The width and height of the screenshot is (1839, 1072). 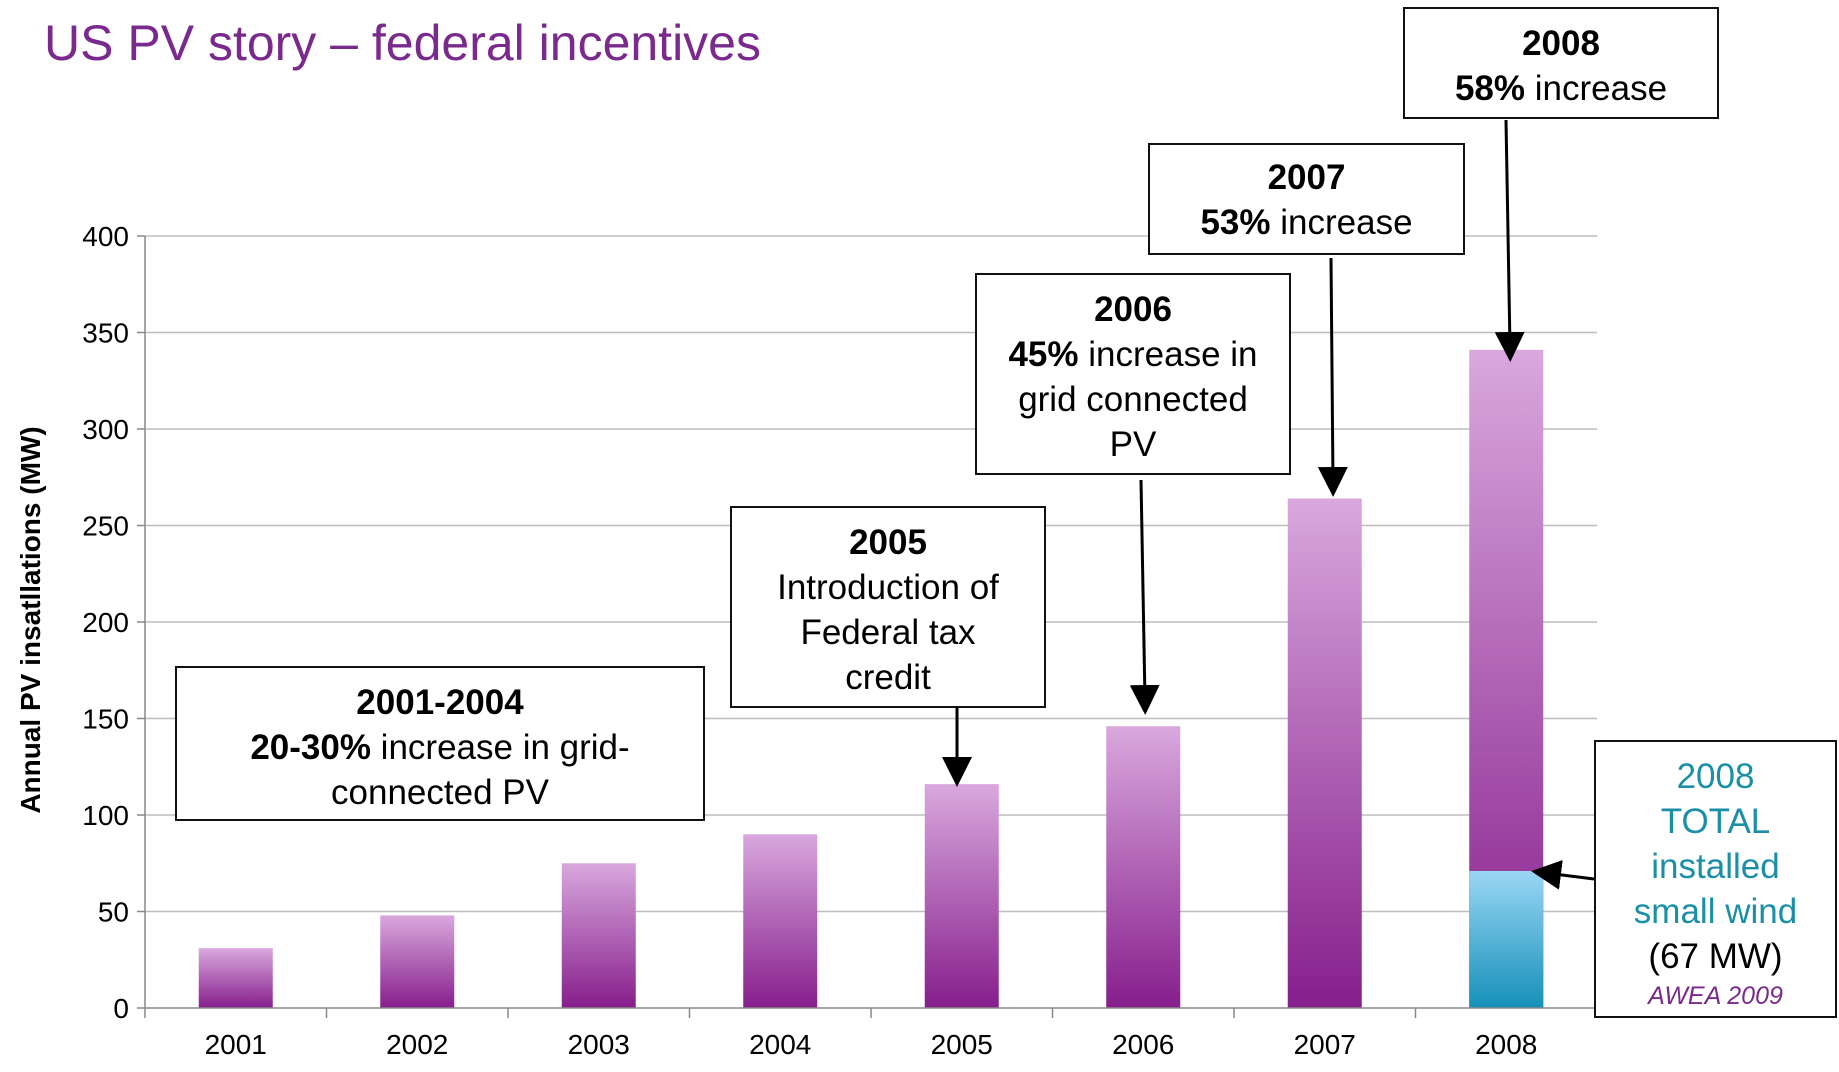 I want to click on wind-line2: TOTAL, so click(x=1715, y=821).